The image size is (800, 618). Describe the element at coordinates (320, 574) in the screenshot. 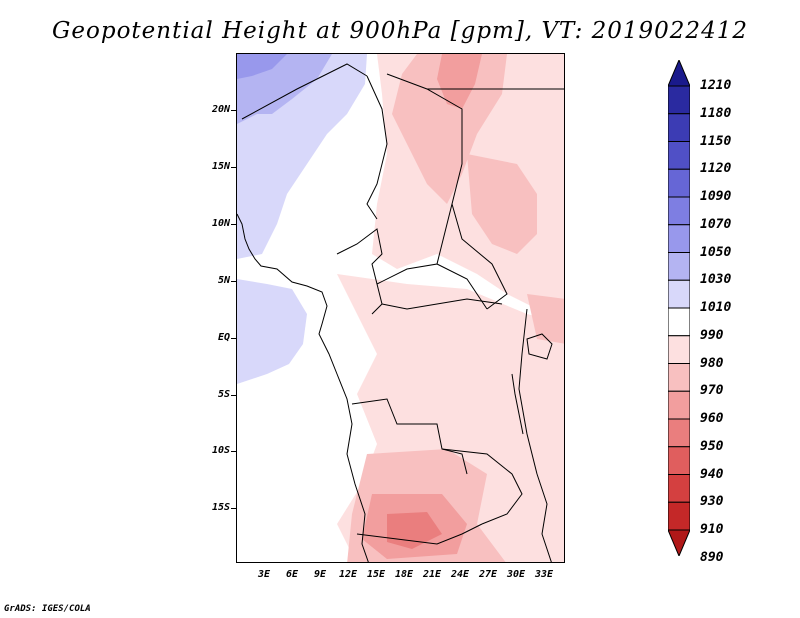

I see `lon-label-9e: 9E` at that location.